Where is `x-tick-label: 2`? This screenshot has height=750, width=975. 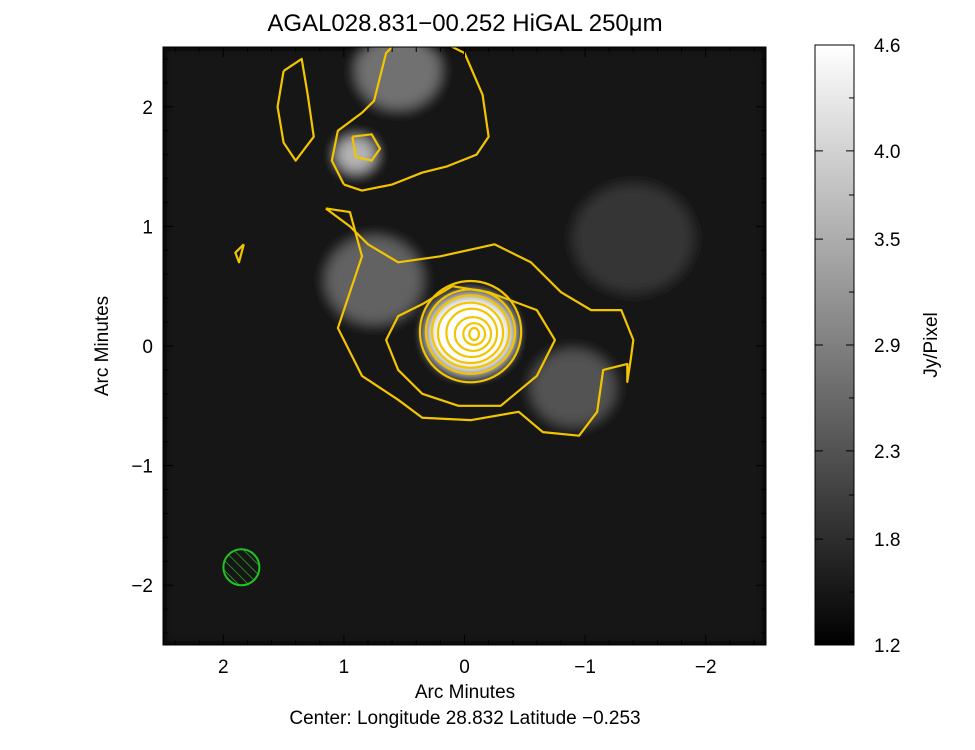
x-tick-label: 2 is located at coordinates (223, 667).